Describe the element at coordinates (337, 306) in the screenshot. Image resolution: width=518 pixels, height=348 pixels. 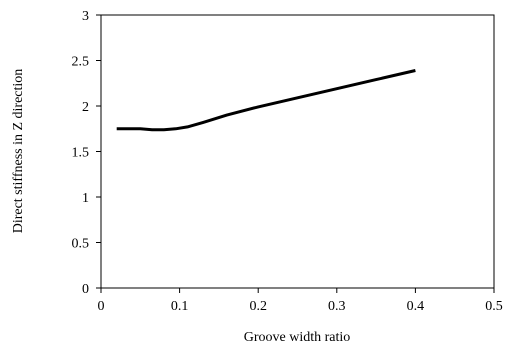
I see `x-tick-label: 0.3` at that location.